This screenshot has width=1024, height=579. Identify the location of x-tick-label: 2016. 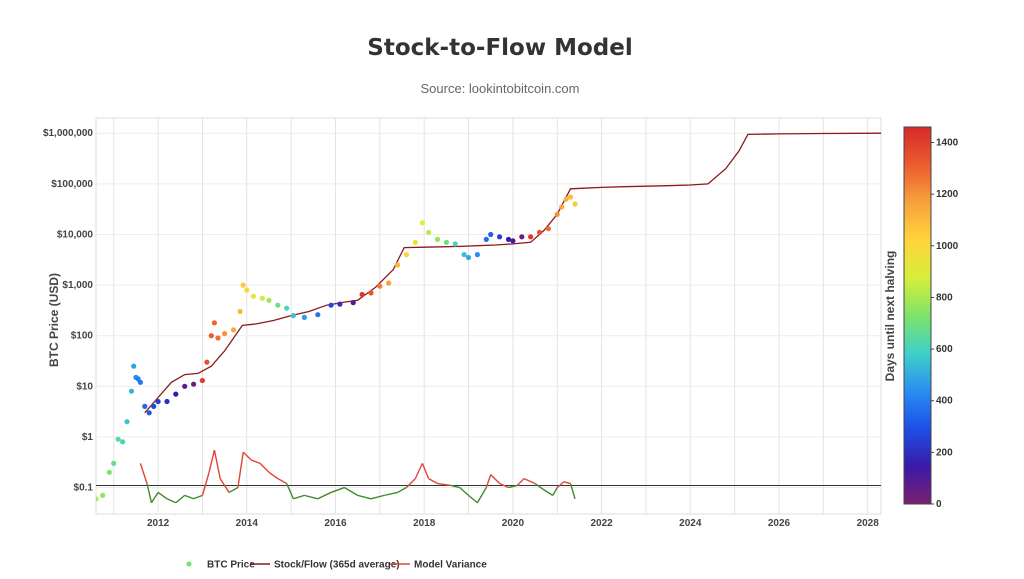
(335, 523).